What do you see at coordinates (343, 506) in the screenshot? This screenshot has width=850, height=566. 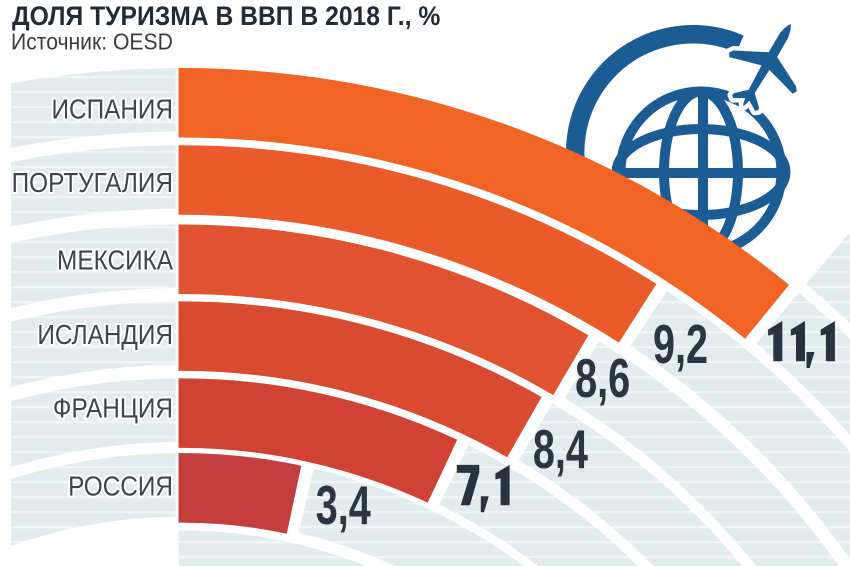 I see `svg-text: 3,4` at bounding box center [343, 506].